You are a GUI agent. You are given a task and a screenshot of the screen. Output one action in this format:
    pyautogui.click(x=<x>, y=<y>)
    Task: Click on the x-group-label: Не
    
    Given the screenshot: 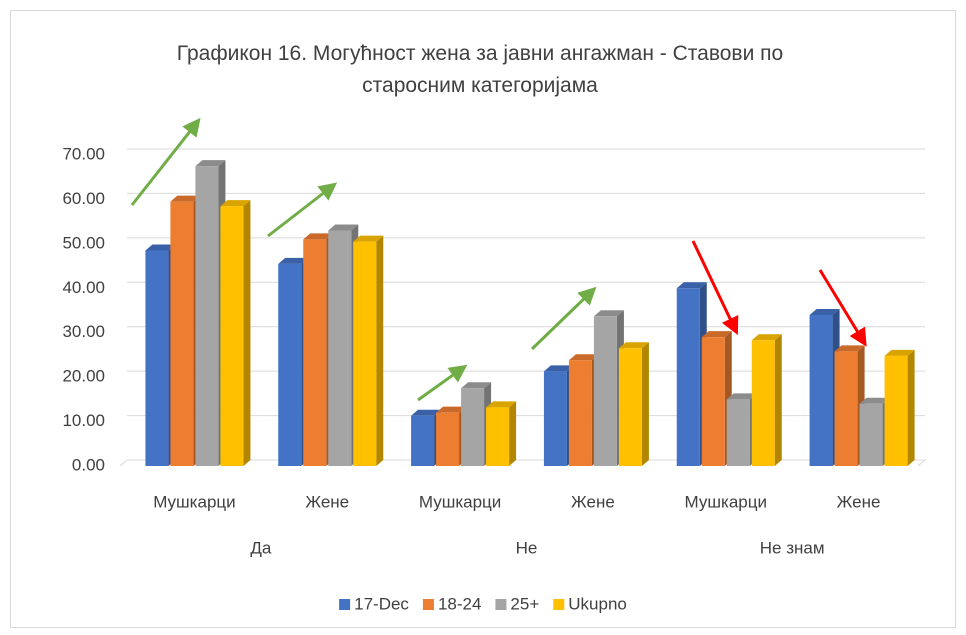 What is the action you would take?
    pyautogui.click(x=527, y=547)
    